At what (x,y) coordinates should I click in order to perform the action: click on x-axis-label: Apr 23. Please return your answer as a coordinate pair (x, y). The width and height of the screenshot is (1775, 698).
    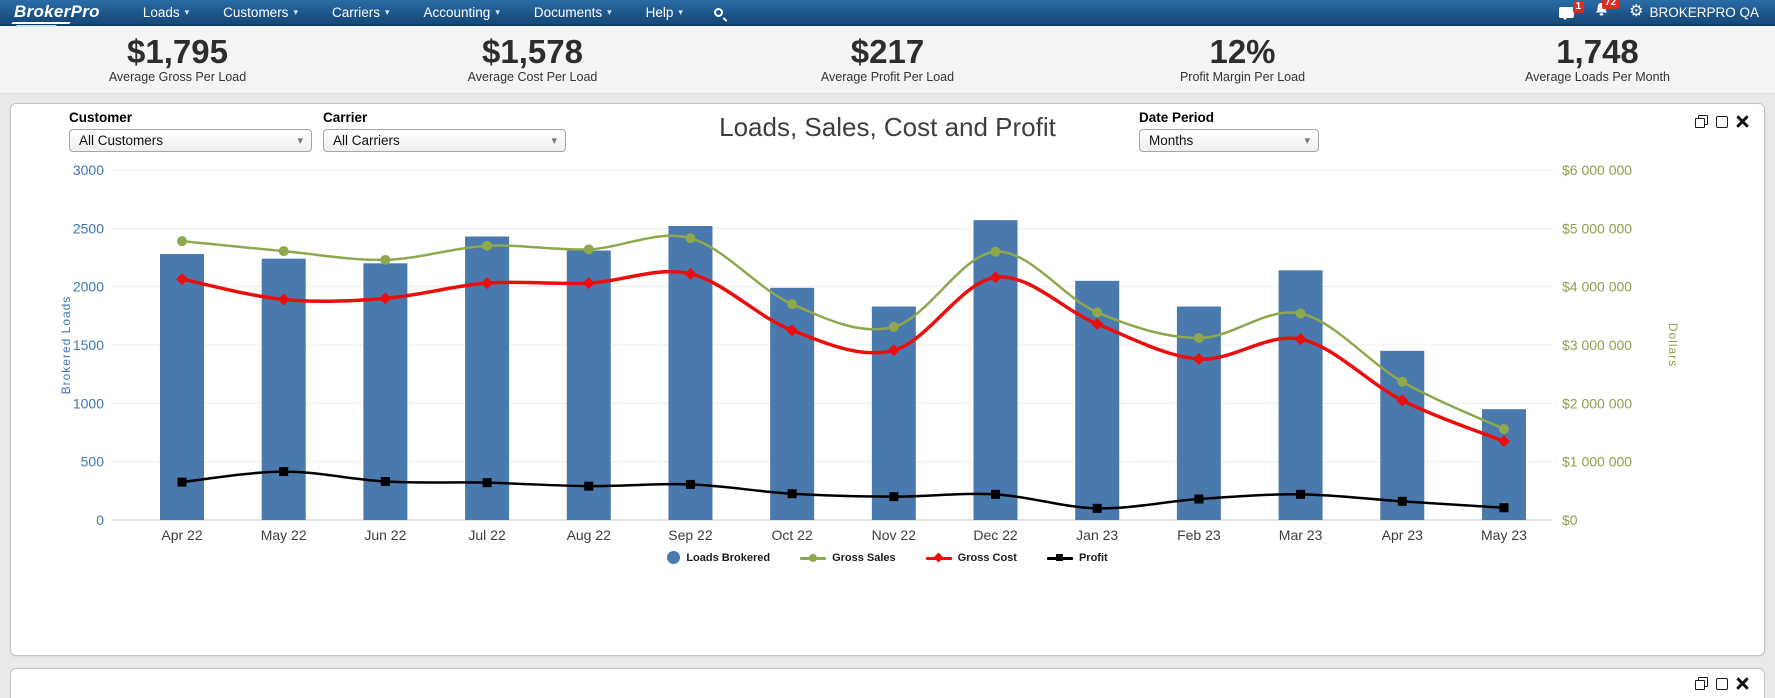
    Looking at the image, I should click on (1402, 535).